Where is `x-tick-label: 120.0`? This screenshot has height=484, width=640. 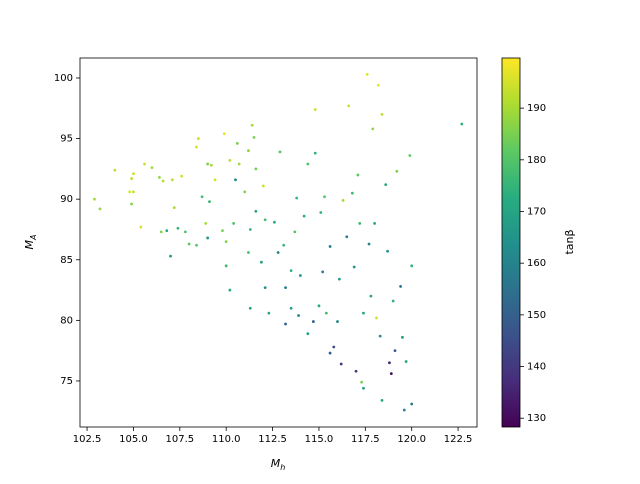
x-tick-label: 120.0 is located at coordinates (411, 439).